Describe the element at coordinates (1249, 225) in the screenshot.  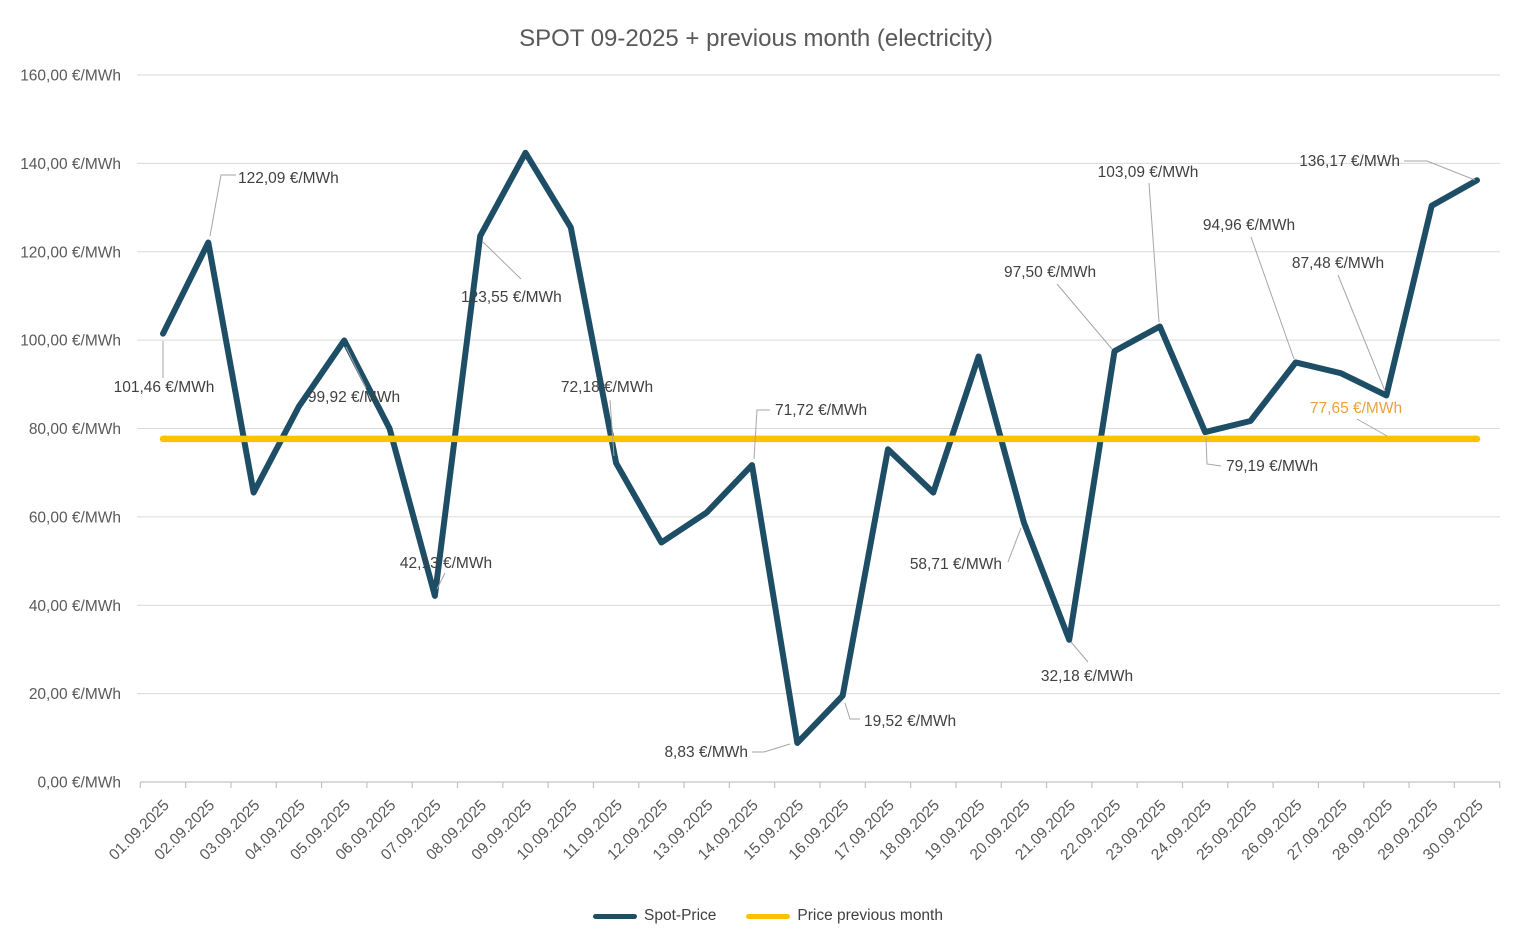
I see `data-label: 94,96 €/MWh` at that location.